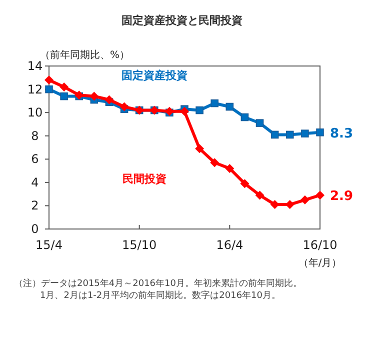 This screenshot has height=337, width=374. Describe the element at coordinates (49, 245) in the screenshot. I see `x-tick-label: 15/4` at that location.